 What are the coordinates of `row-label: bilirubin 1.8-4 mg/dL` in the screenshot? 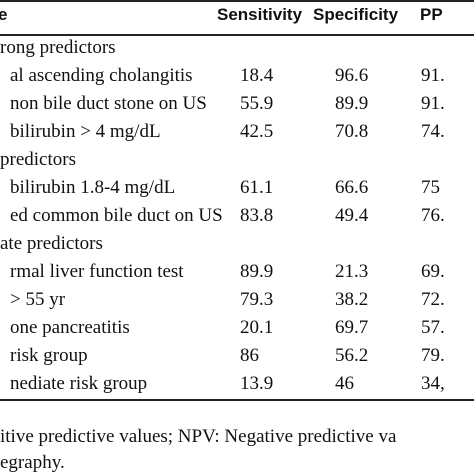 It's located at (93, 187).